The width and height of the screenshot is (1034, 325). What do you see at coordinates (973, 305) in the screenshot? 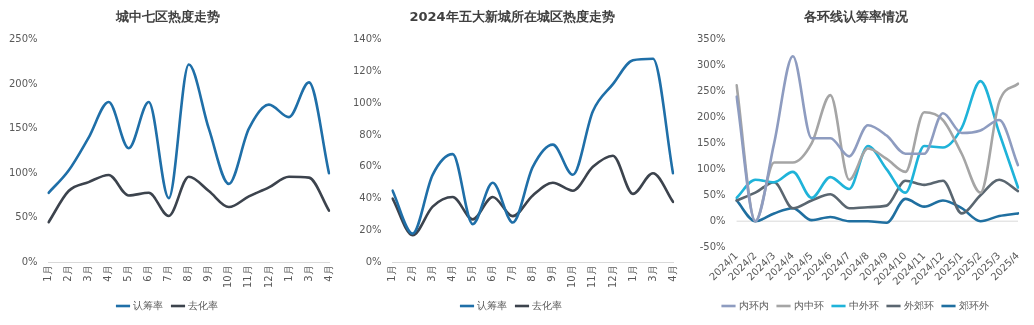
I see `legend-label: 郊环外` at bounding box center [973, 305].